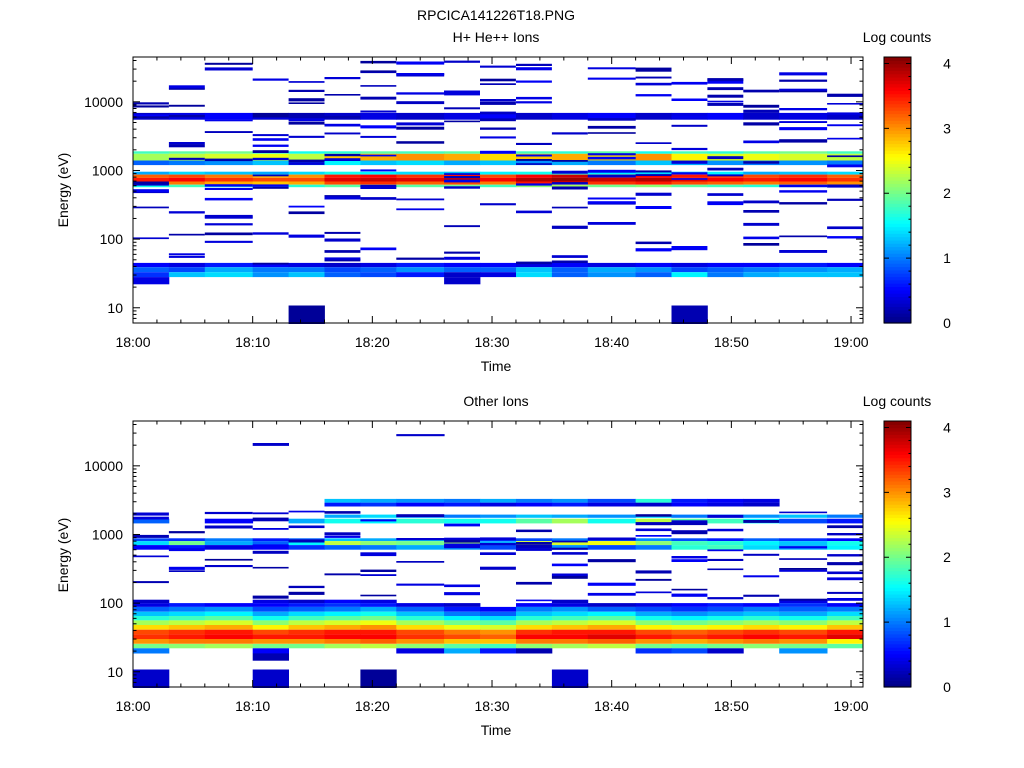 The image size is (1024, 768). What do you see at coordinates (103, 466) in the screenshot?
I see `y-tick-label: 10000` at bounding box center [103, 466].